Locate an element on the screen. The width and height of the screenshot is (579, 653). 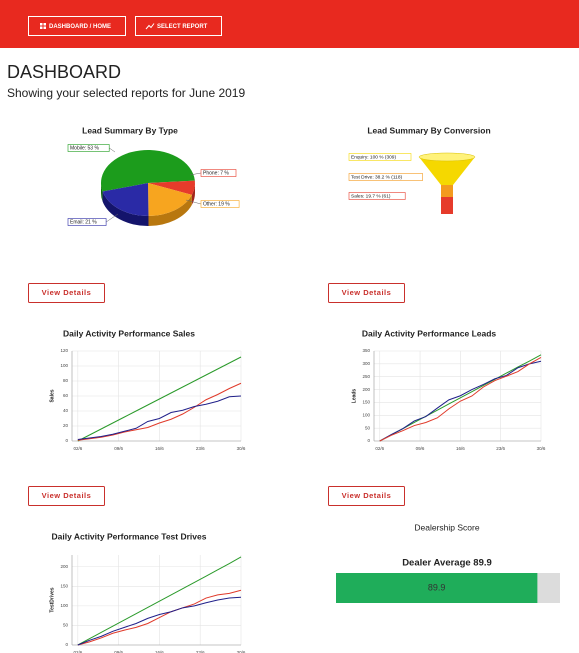
chart-title: Dealership Score is located at coordinates (446, 527).